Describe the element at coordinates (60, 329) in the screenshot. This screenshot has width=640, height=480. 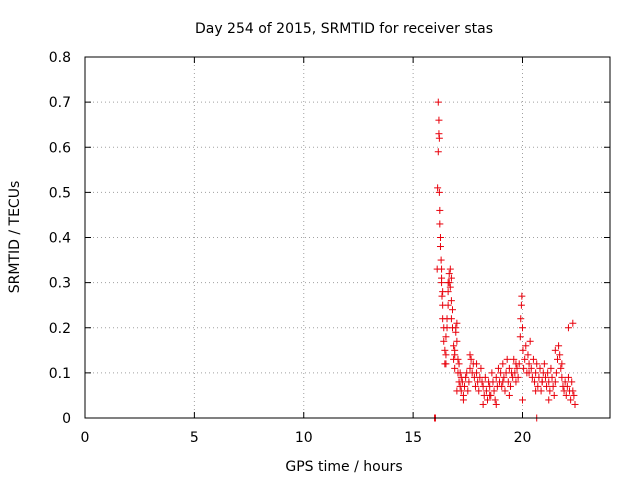
I see `y-tick-label: 0.2` at that location.